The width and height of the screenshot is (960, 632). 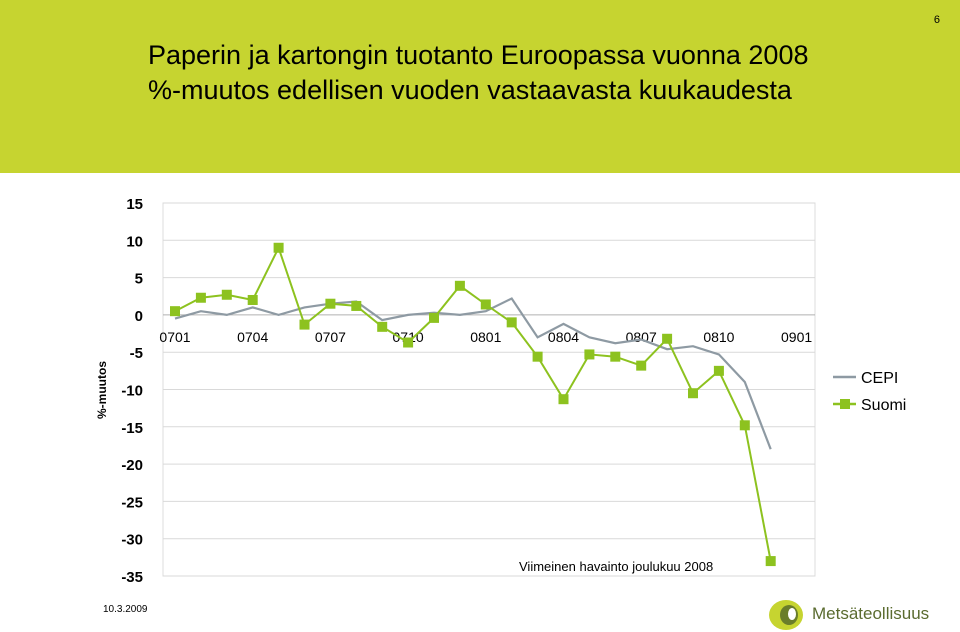 I want to click on x-tick-label: 0701, so click(x=174, y=337).